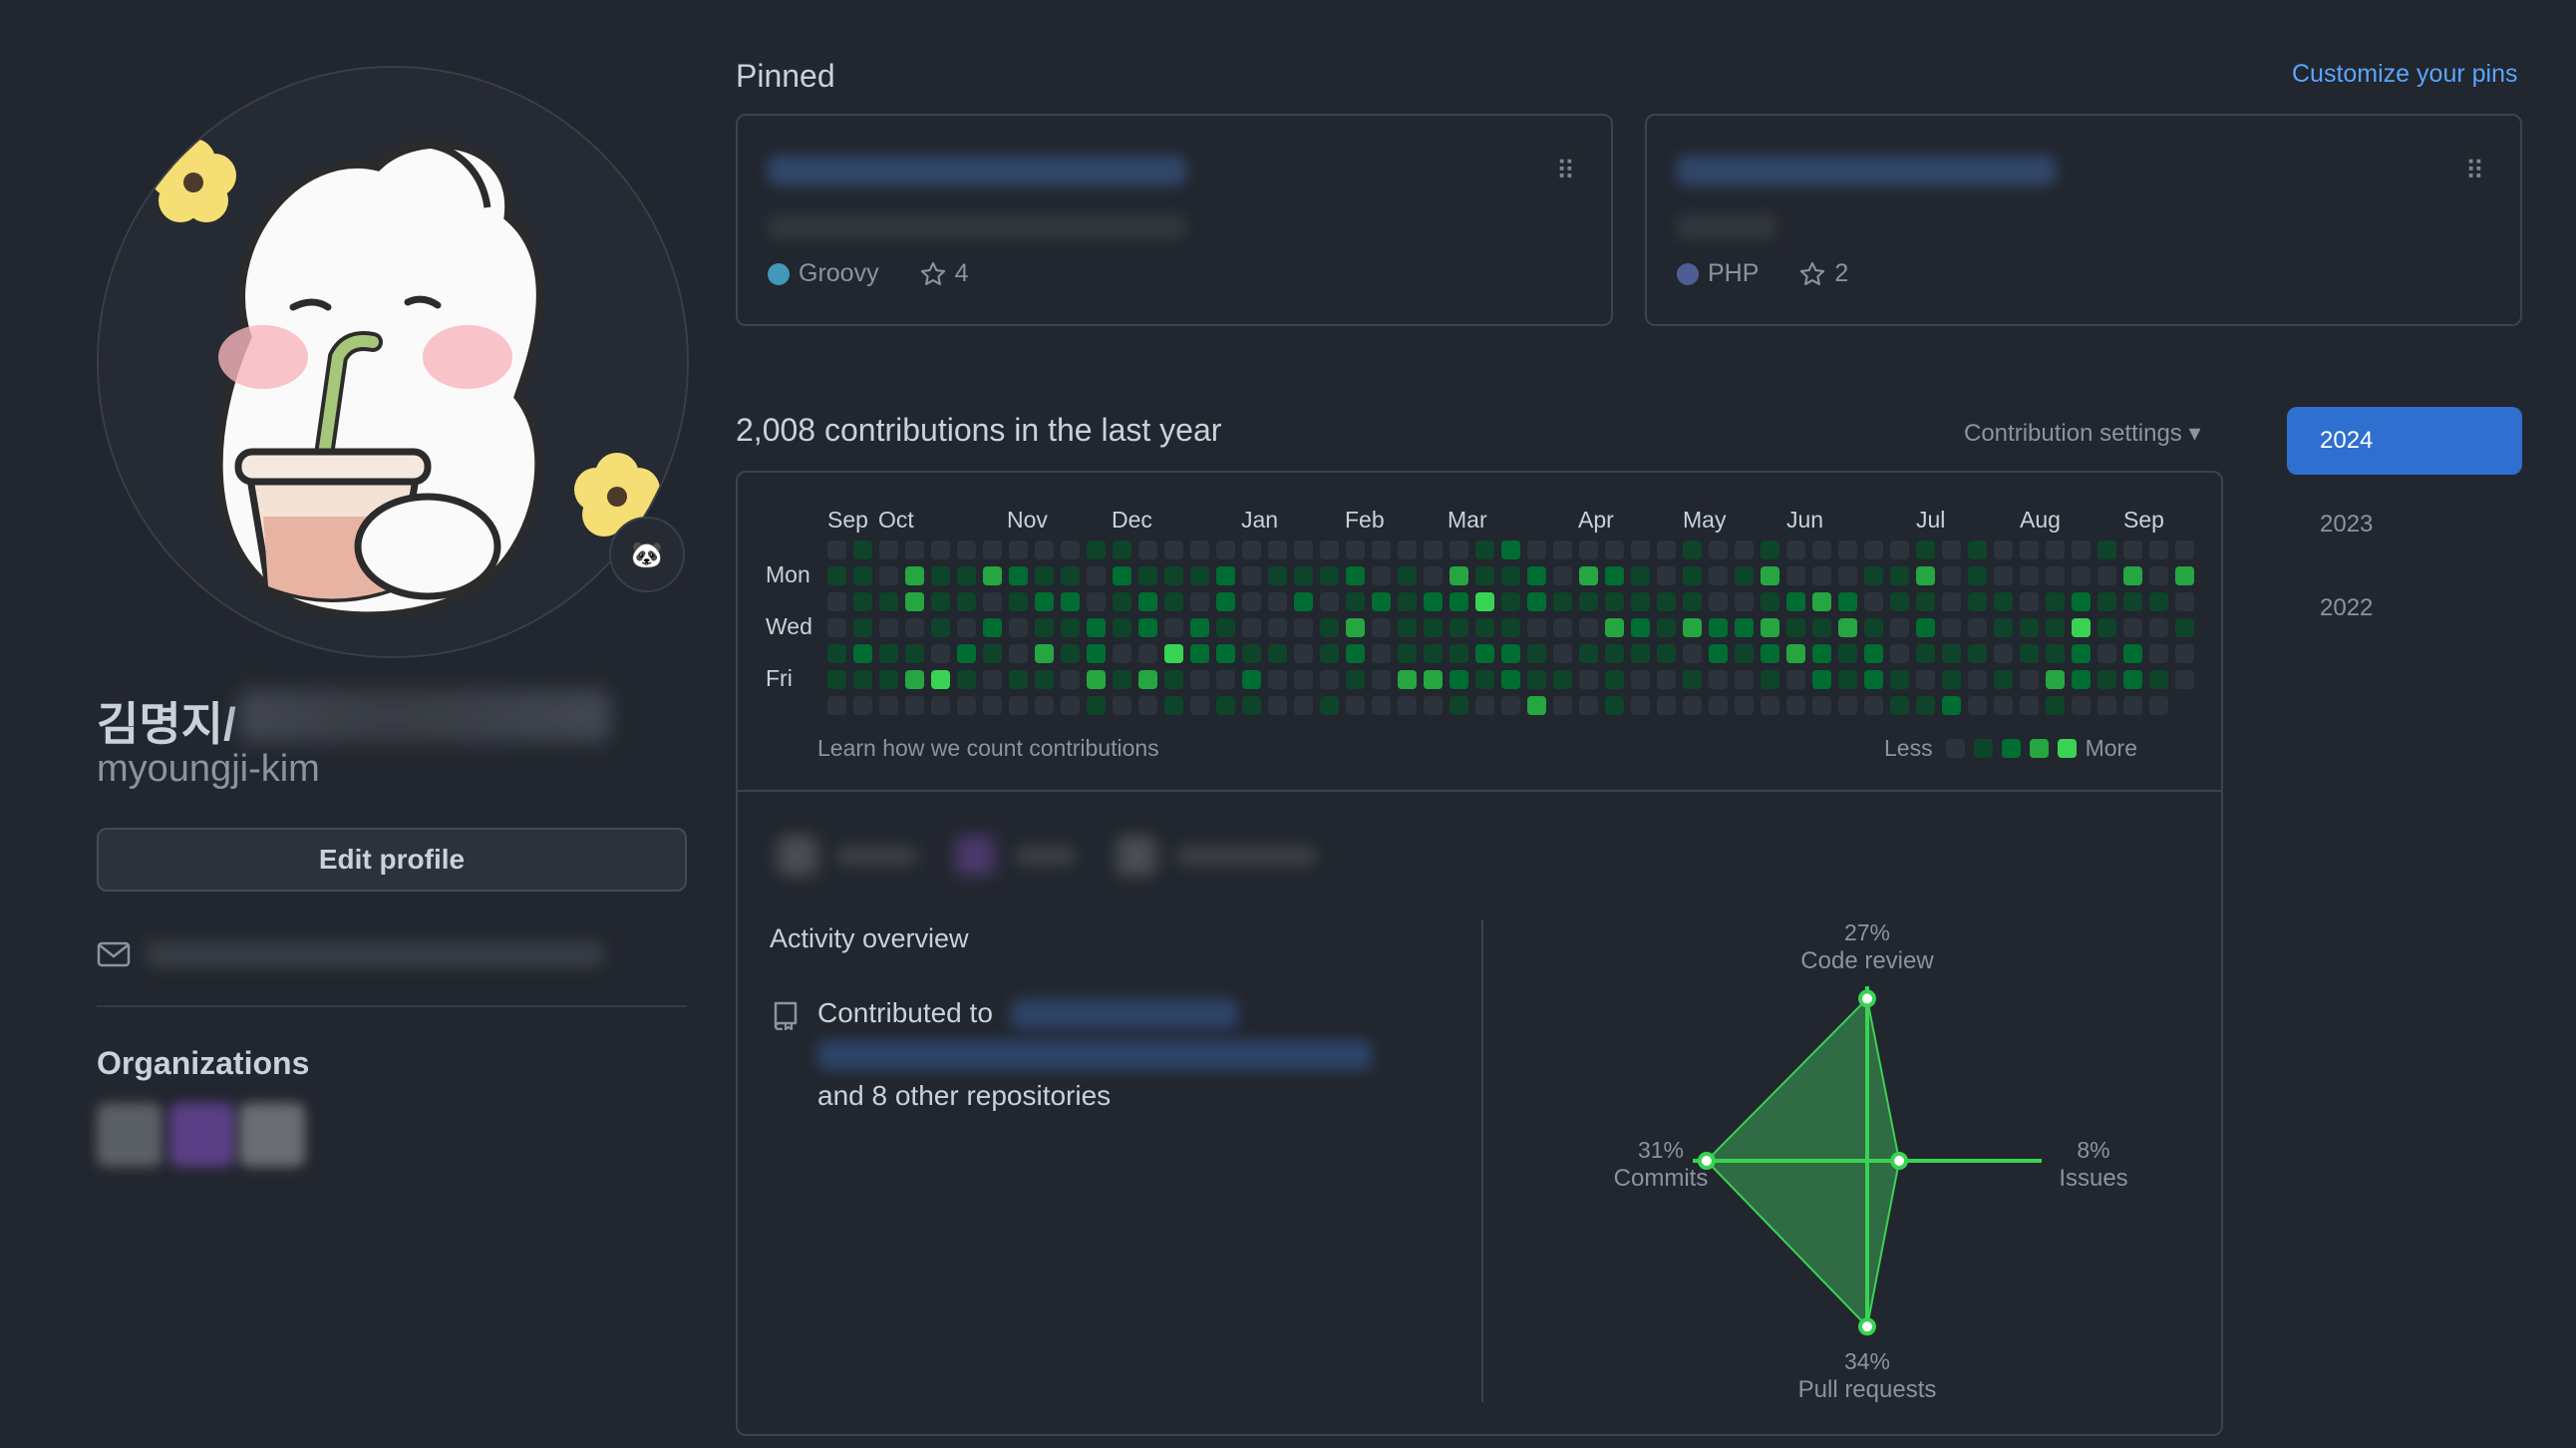 The image size is (2576, 1448). Describe the element at coordinates (1841, 273) in the screenshot. I see `repo-stars: 2` at that location.